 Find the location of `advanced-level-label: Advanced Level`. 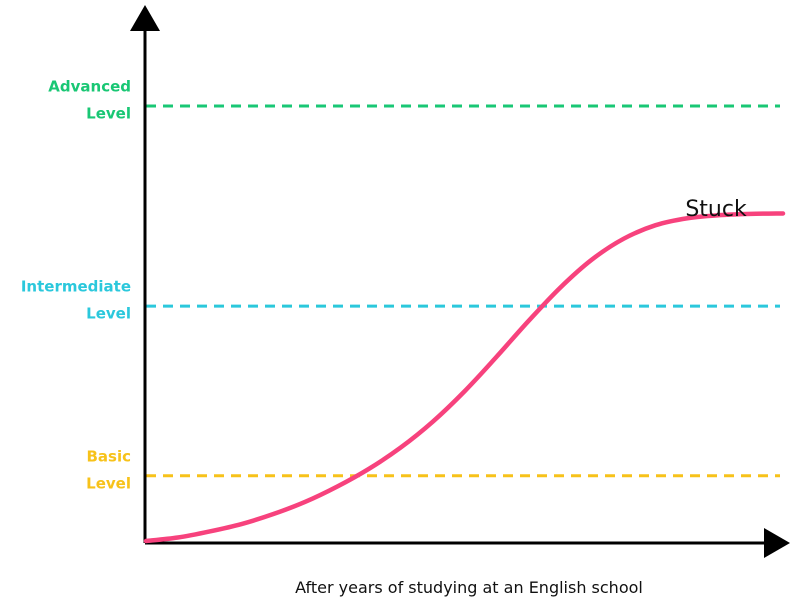

advanced-level-label: Advanced Level is located at coordinates (89, 100).